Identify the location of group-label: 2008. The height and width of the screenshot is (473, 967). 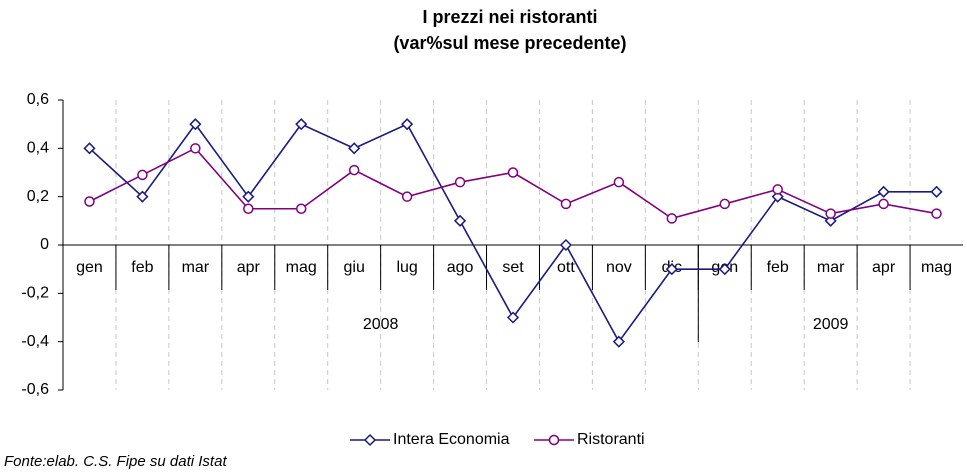
(381, 324).